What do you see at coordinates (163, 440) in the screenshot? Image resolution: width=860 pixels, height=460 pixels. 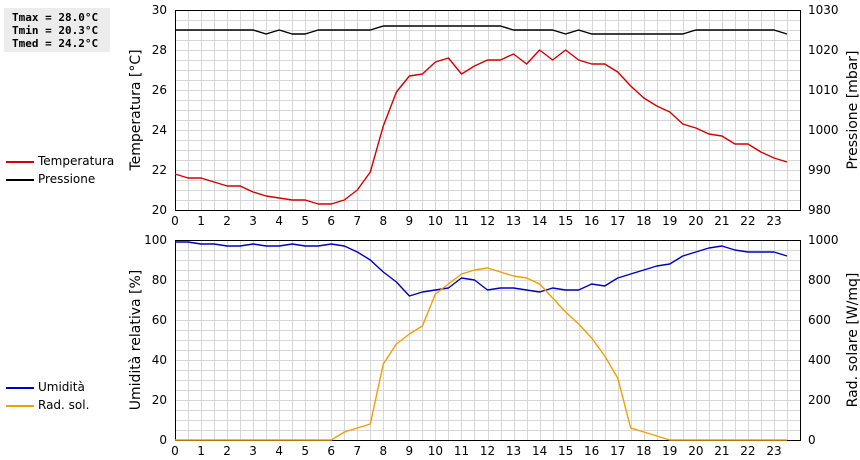 I see `chart2-ytick-label: 0` at bounding box center [163, 440].